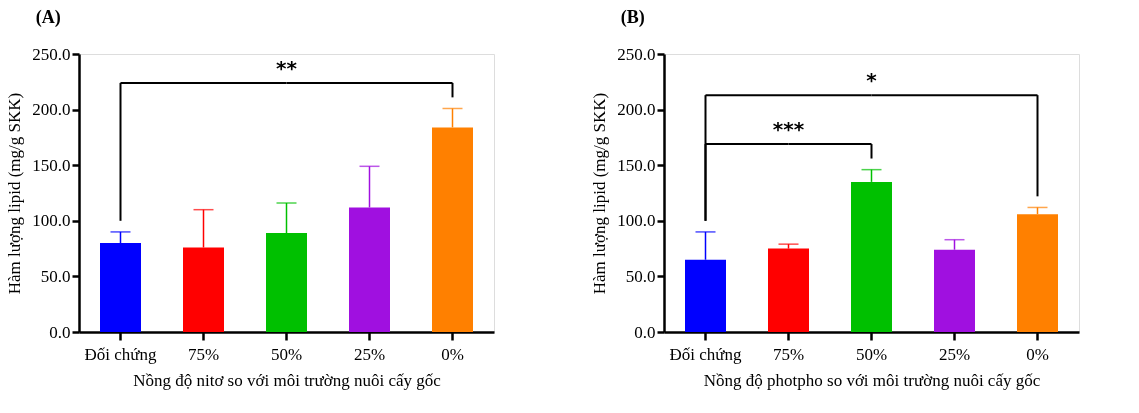 This screenshot has width=1139, height=413. What do you see at coordinates (872, 380) in the screenshot?
I see `x-axis-title: Nồng độ photpho so với môi trường nuôi cấy gốc` at bounding box center [872, 380].